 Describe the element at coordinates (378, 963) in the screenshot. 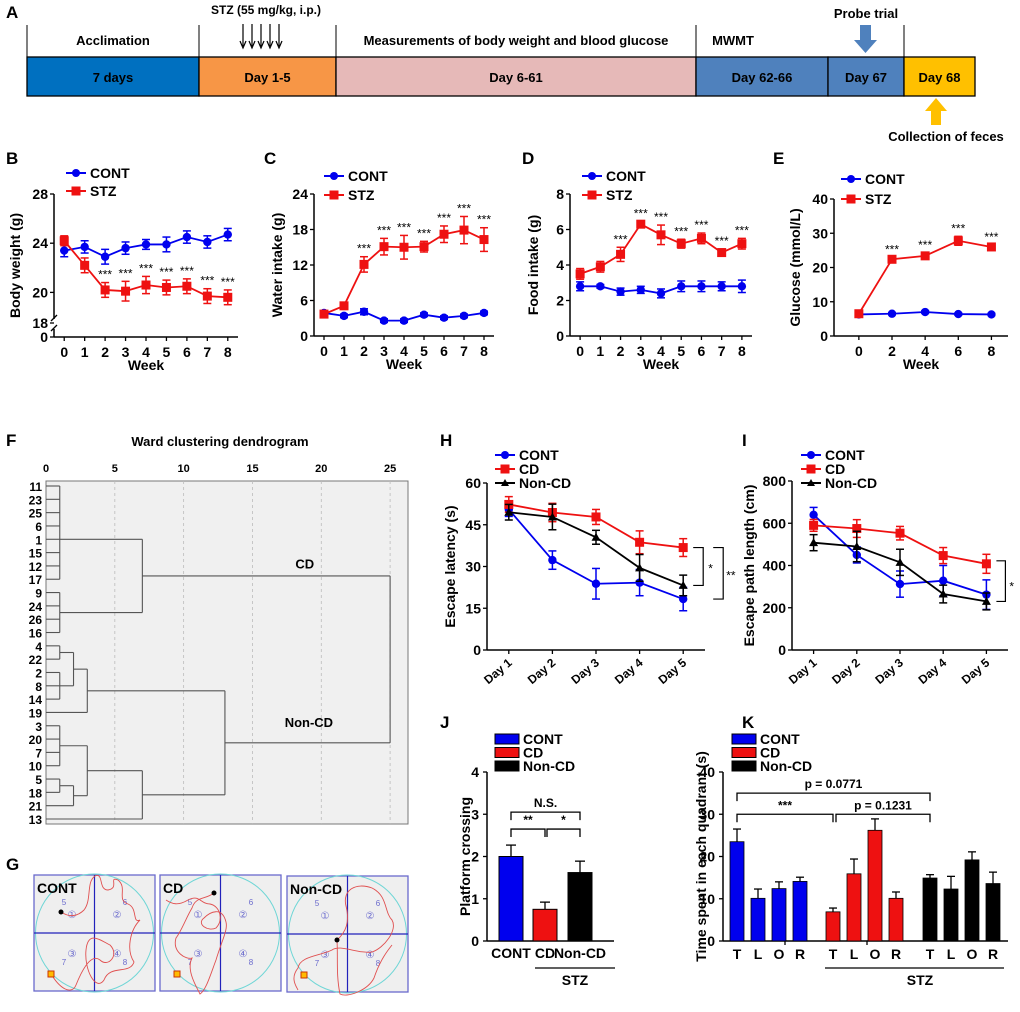

I see `zone-number: 8` at that location.